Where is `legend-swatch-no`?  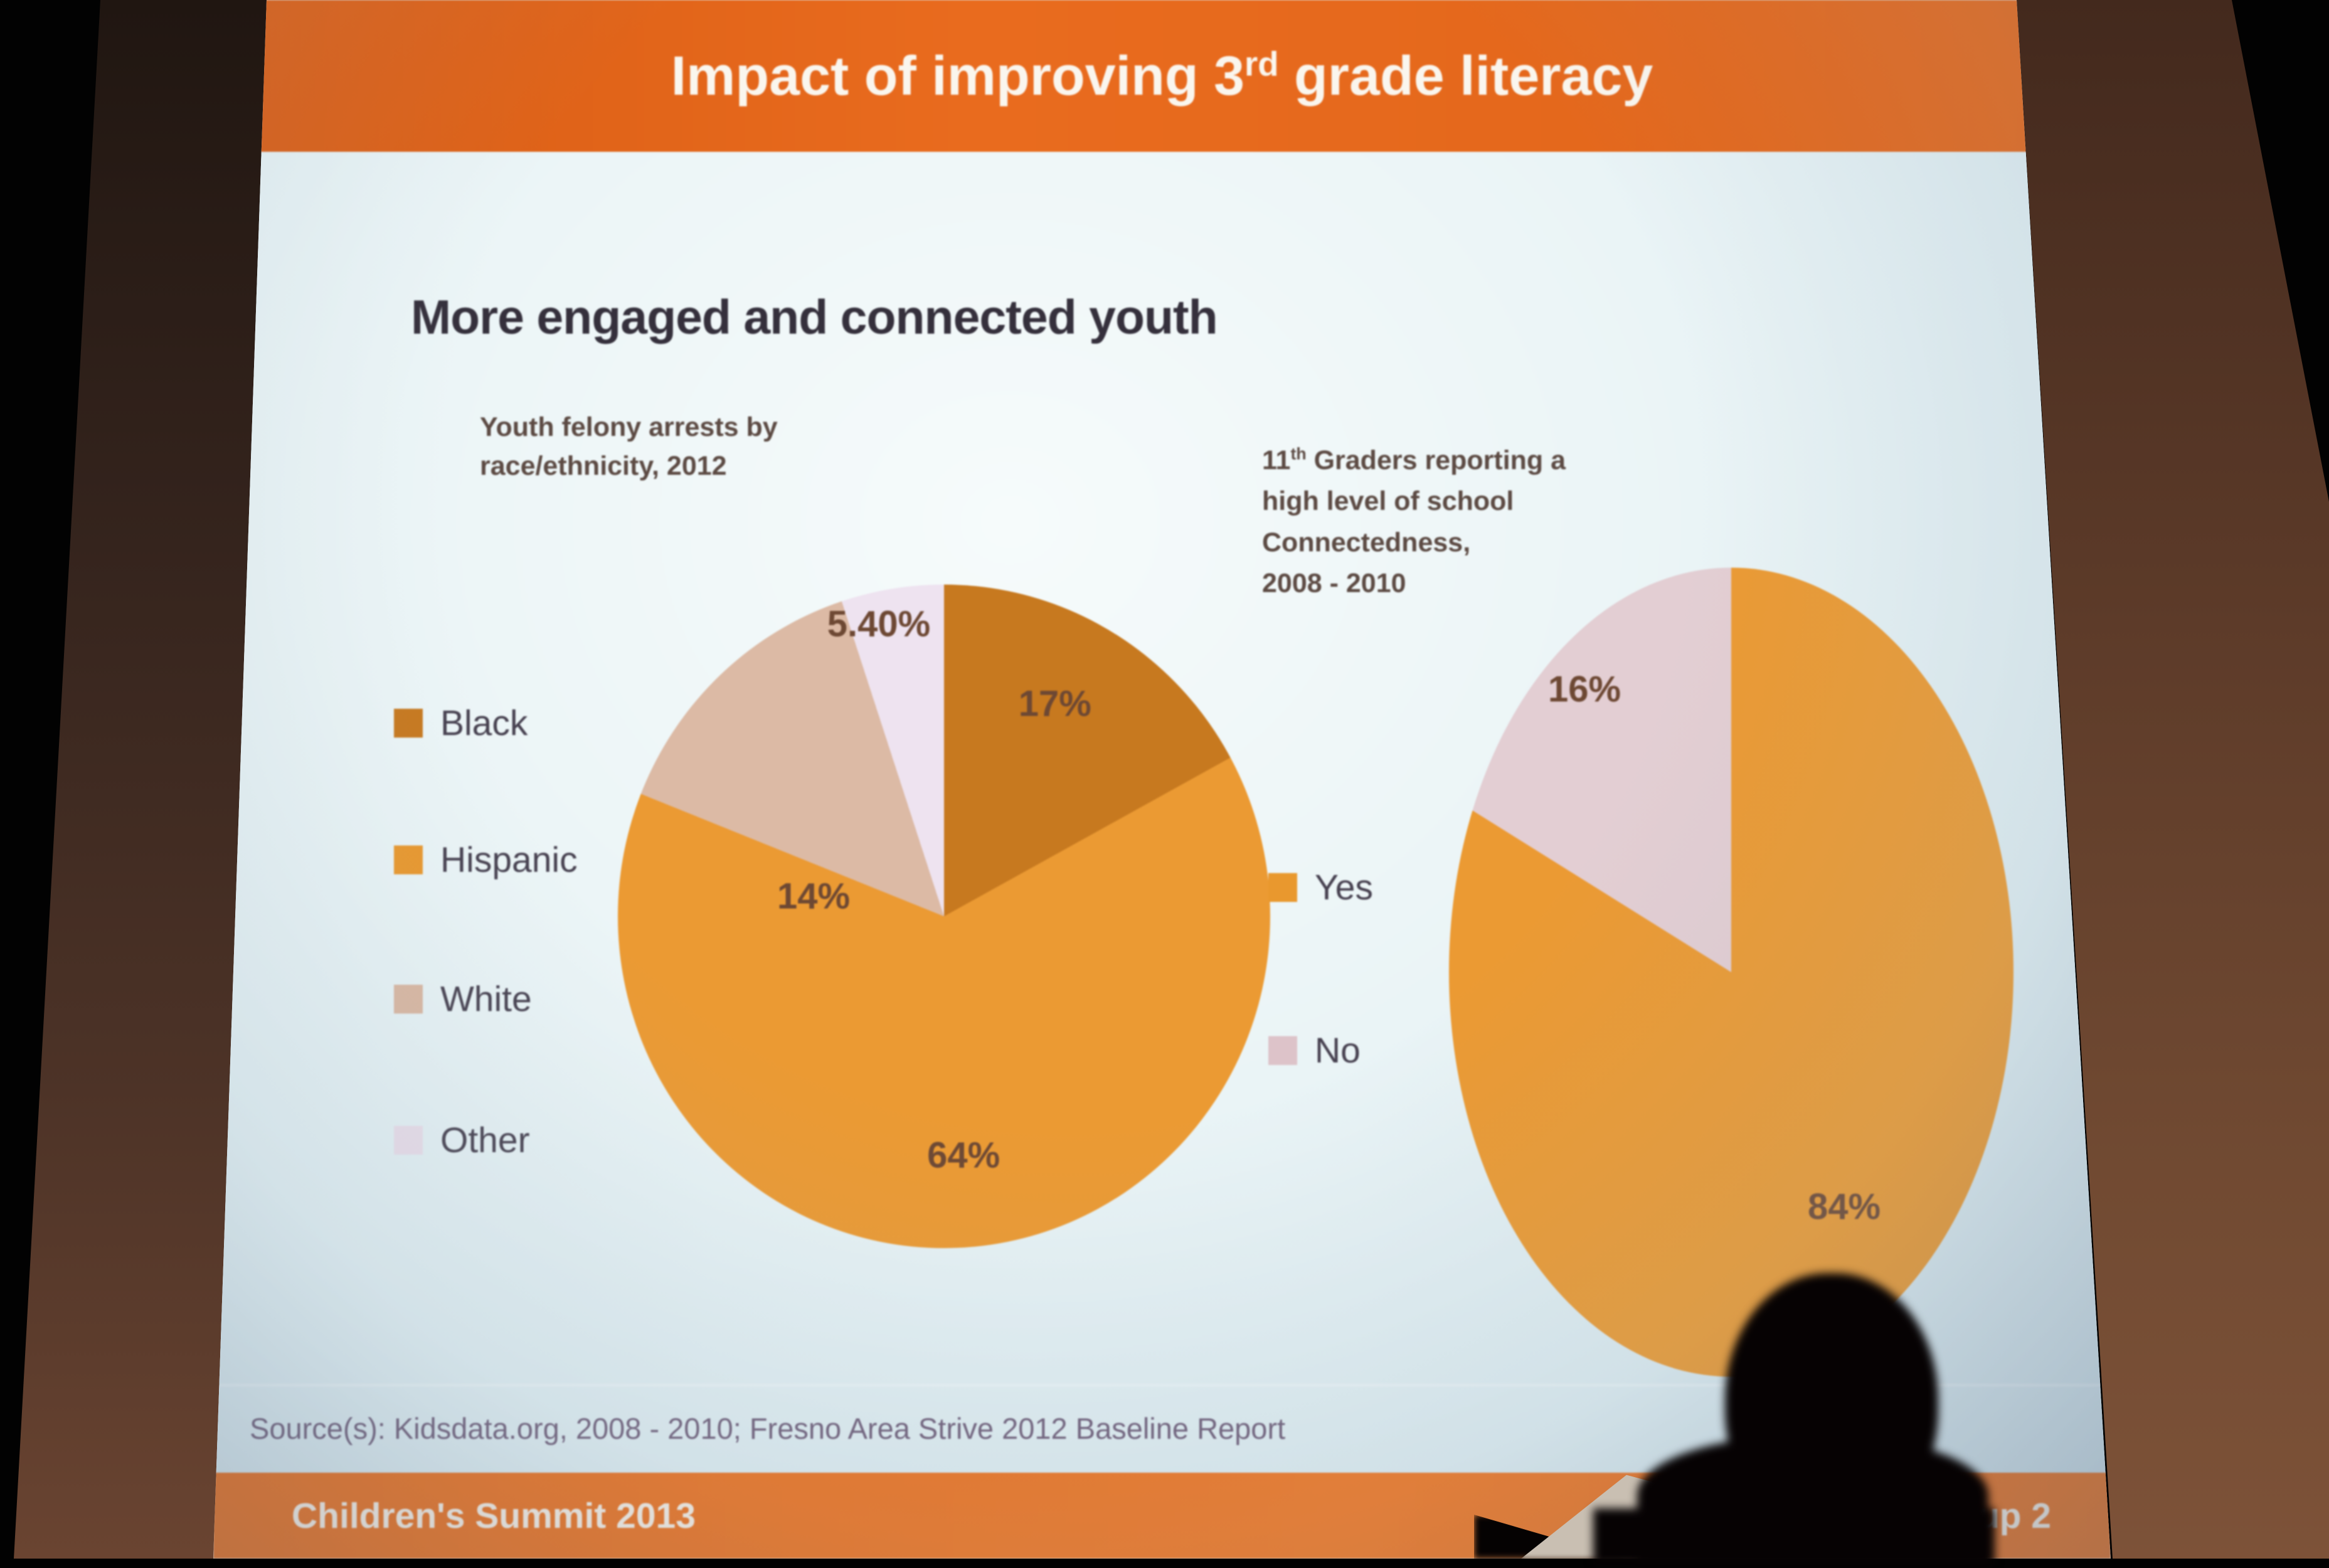 legend-swatch-no is located at coordinates (1282, 1050).